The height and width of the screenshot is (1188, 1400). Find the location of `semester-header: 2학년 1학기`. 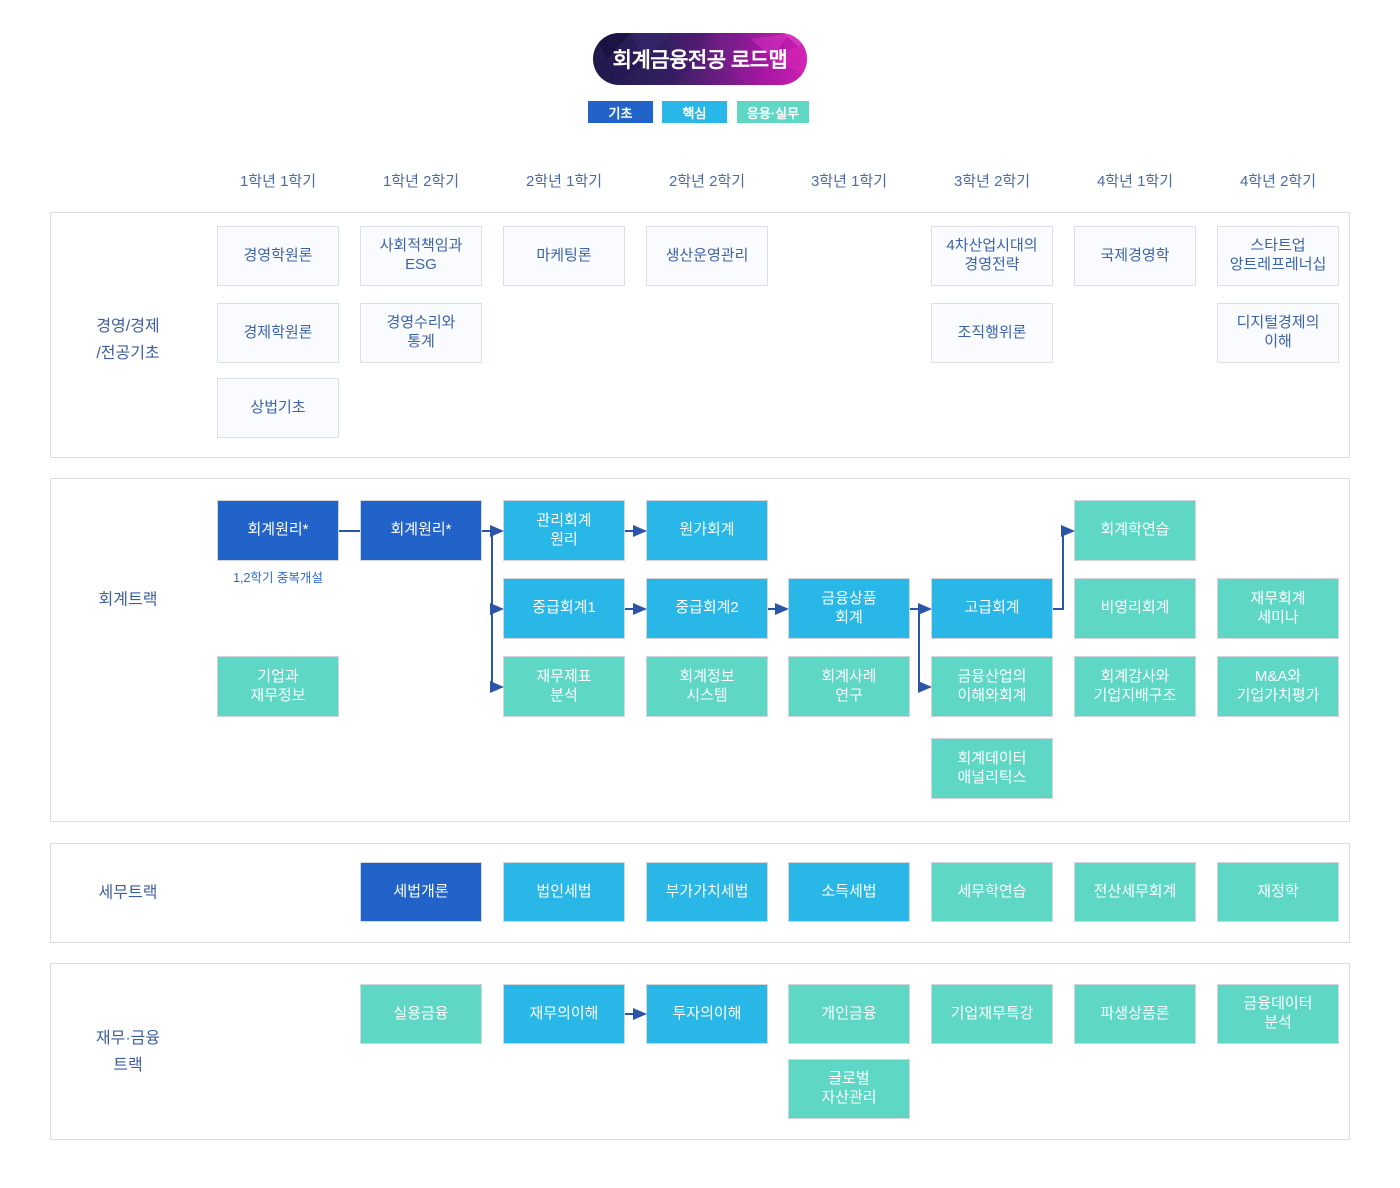

semester-header: 2학년 1학기 is located at coordinates (564, 181).